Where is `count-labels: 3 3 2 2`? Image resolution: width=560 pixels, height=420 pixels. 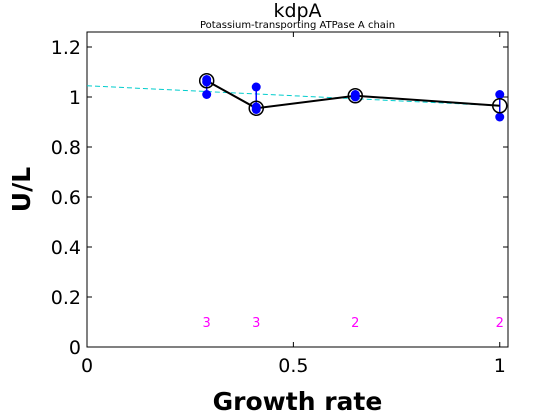 count-labels: 3 3 2 2 is located at coordinates (353, 323).